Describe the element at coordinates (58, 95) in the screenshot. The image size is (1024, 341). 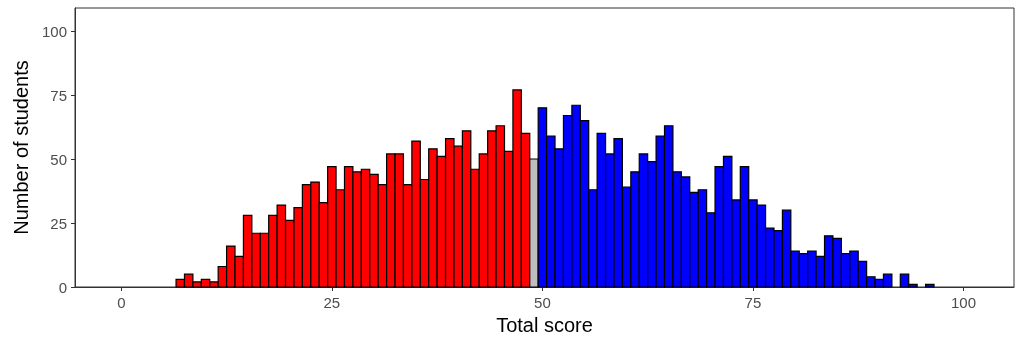
I see `y-tick-label: 75` at that location.